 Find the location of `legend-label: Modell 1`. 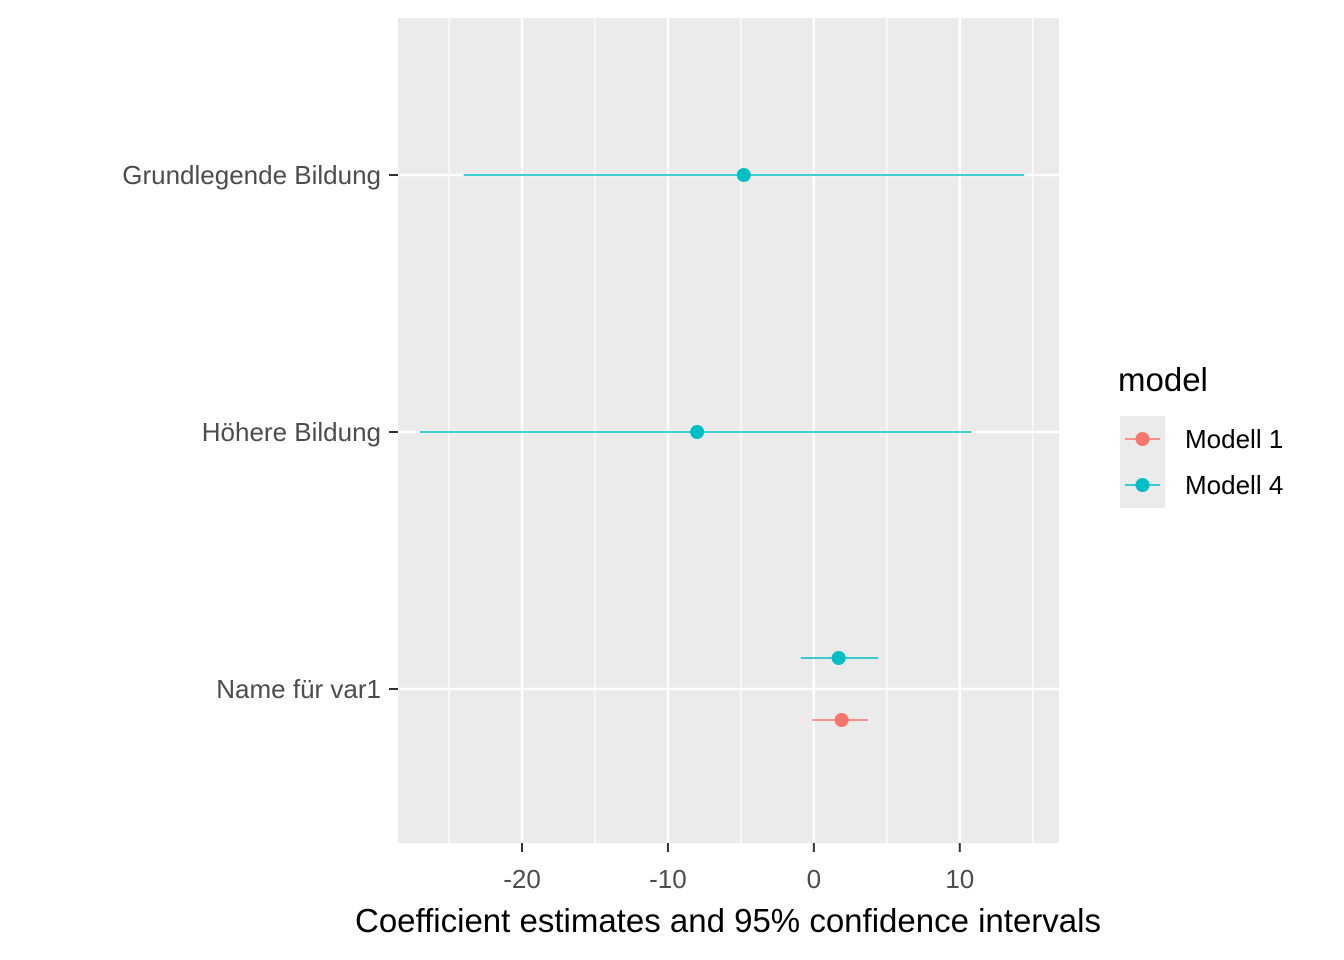

legend-label: Modell 1 is located at coordinates (1234, 439).